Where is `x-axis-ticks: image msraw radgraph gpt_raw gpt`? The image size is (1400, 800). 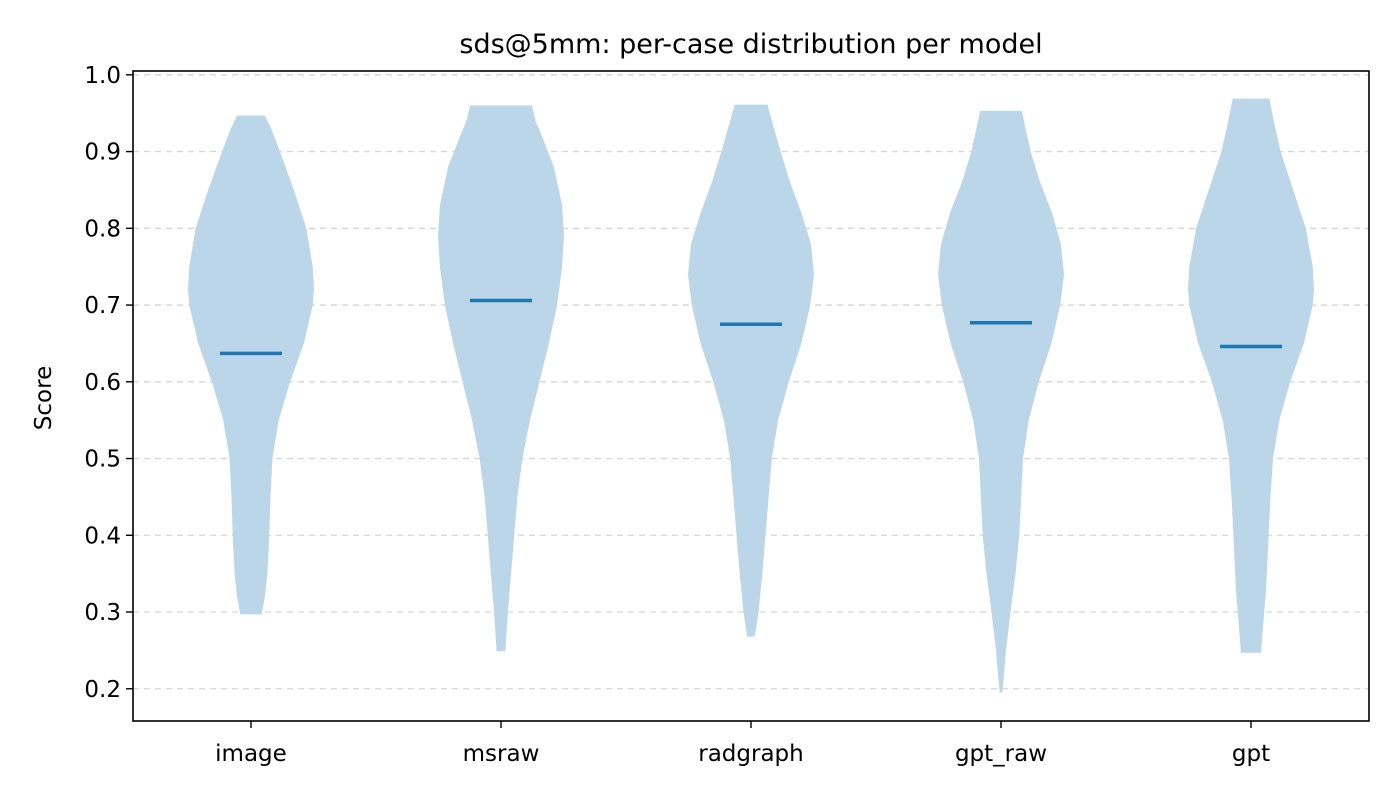
x-axis-ticks: image msraw radgraph gpt_raw gpt is located at coordinates (742, 744).